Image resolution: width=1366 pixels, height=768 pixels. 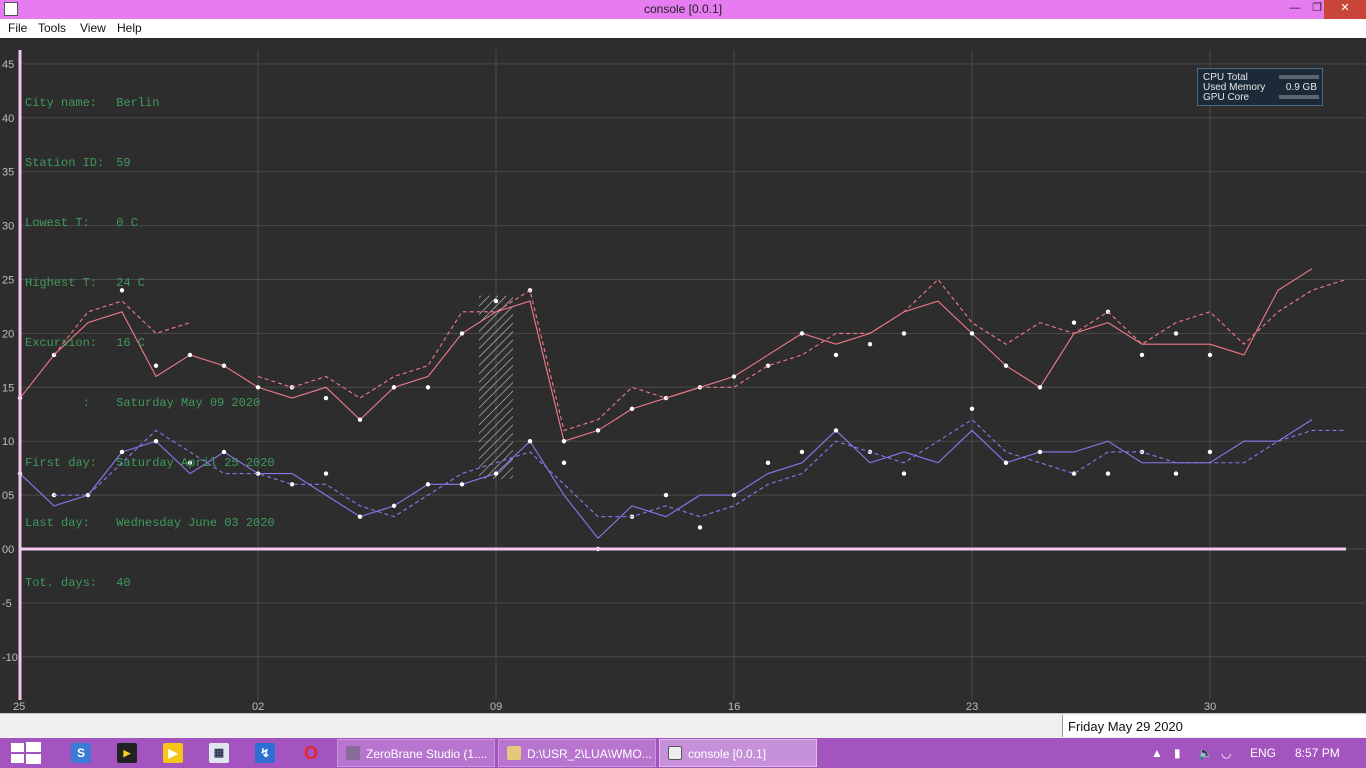 What do you see at coordinates (143, 403) in the screenshot?
I see `info-selected-day: : Saturday May 09 2020` at bounding box center [143, 403].